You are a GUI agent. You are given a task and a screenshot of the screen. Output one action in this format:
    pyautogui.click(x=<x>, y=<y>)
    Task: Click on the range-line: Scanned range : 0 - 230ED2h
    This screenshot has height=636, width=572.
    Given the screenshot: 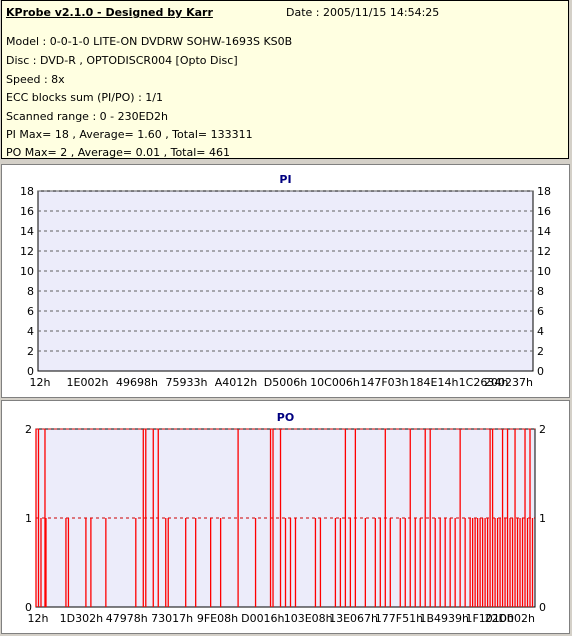 What is the action you would take?
    pyautogui.click(x=87, y=116)
    